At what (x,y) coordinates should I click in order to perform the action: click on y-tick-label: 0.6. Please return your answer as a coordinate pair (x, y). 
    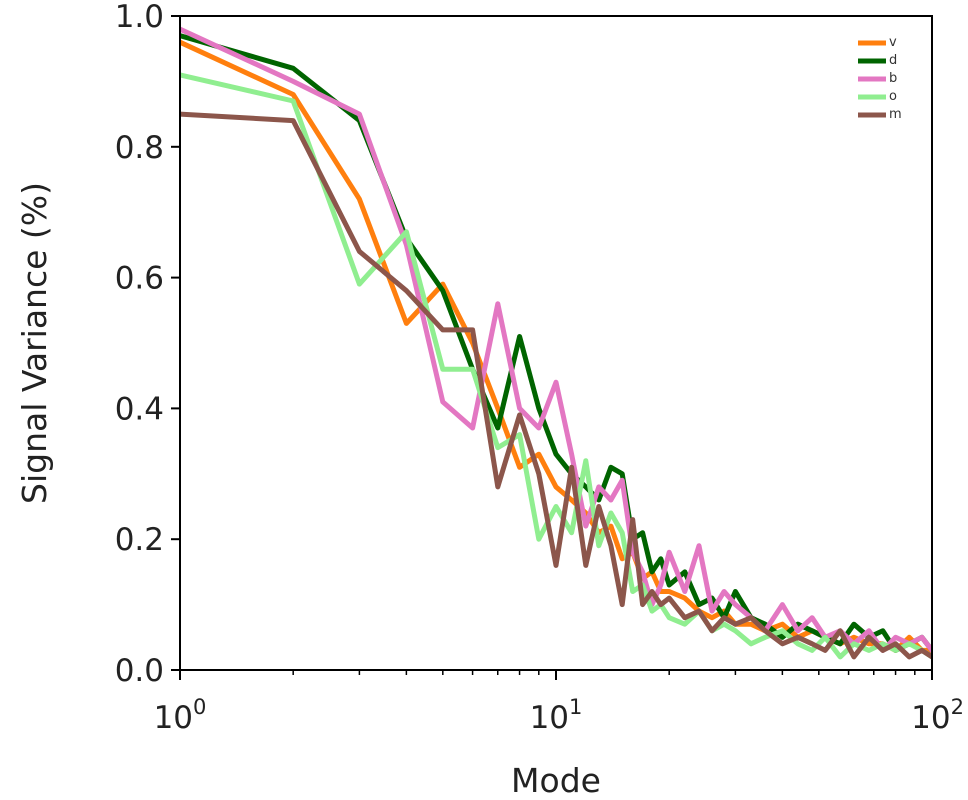
    Looking at the image, I should click on (139, 279).